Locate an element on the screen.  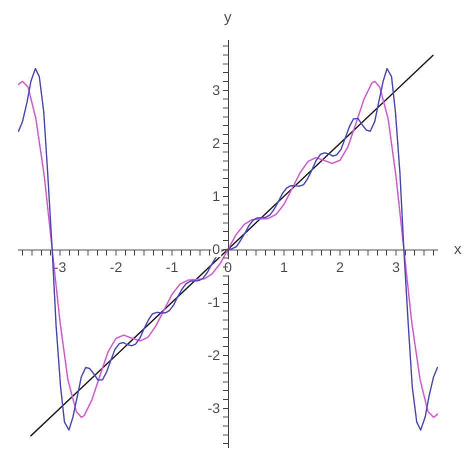
y-tick-label: 3 is located at coordinates (216, 90).